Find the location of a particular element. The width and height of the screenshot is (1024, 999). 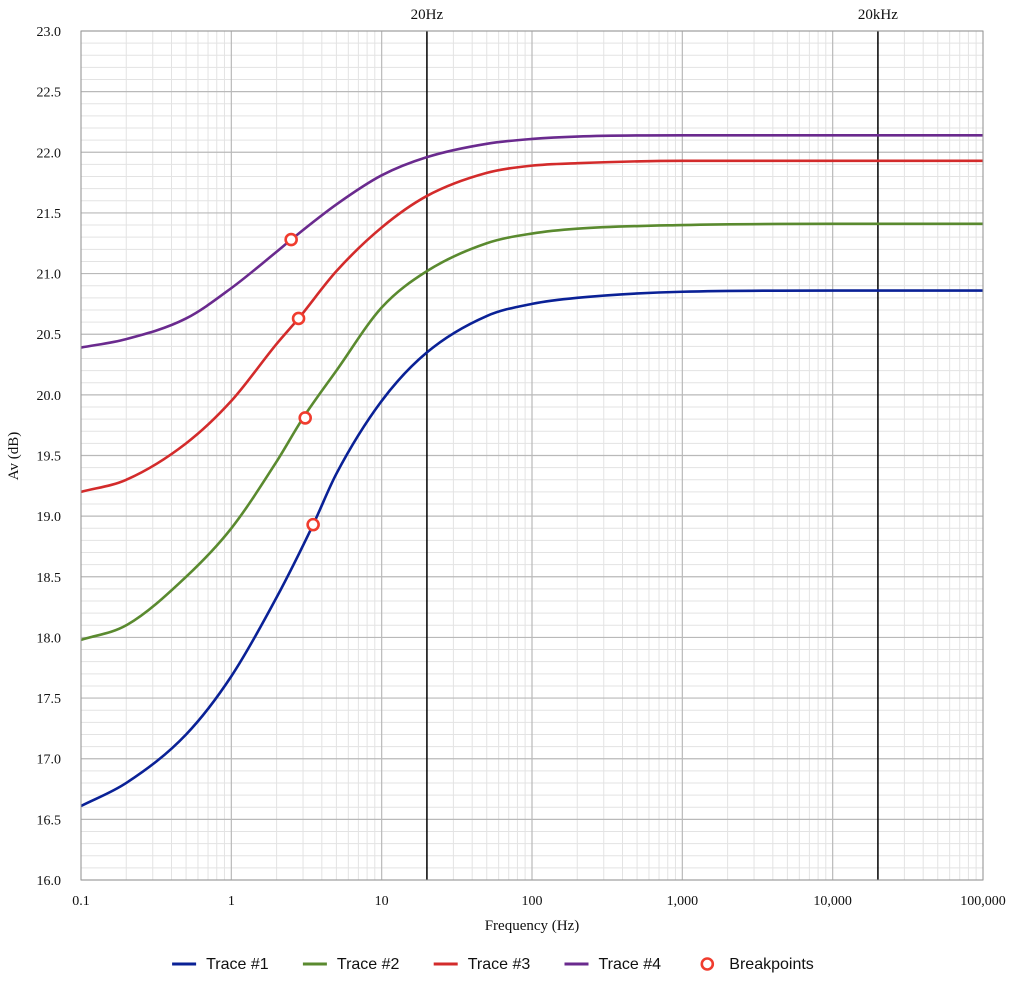

legend-item-4: Trace #4 is located at coordinates (613, 964).